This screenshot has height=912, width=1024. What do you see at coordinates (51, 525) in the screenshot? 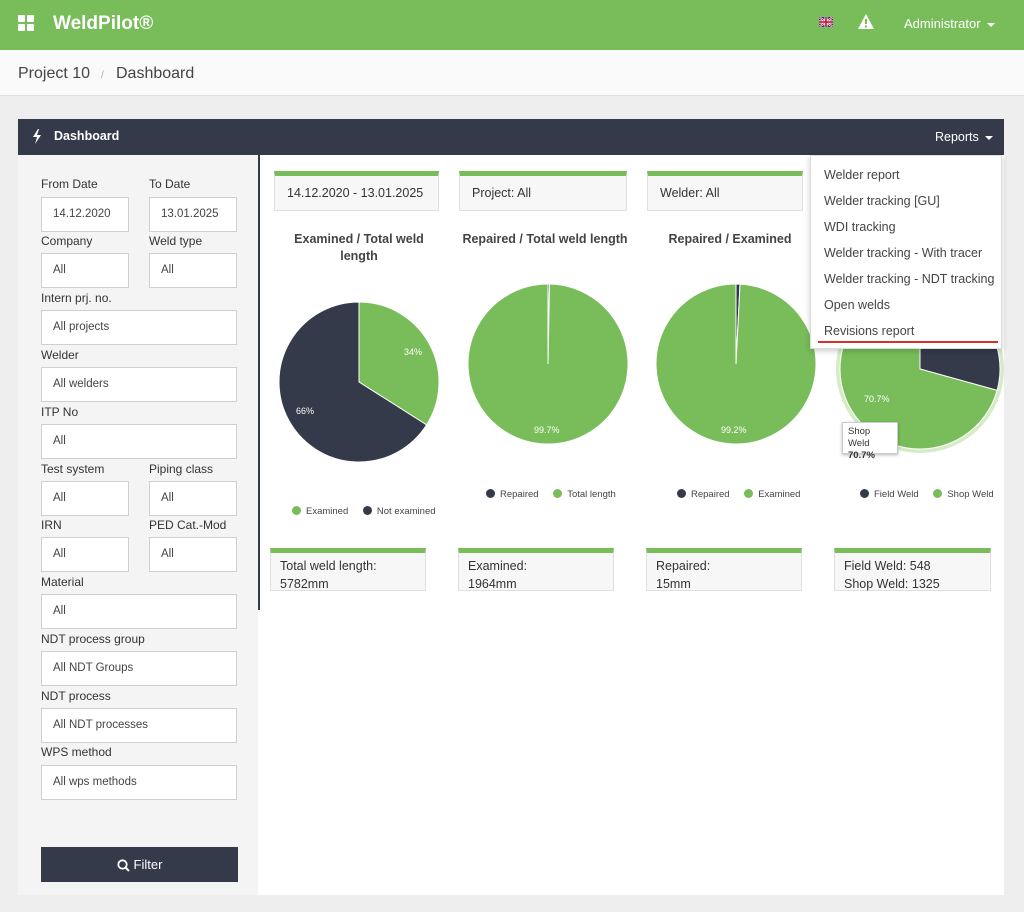
I see `irn-label: IRN` at bounding box center [51, 525].